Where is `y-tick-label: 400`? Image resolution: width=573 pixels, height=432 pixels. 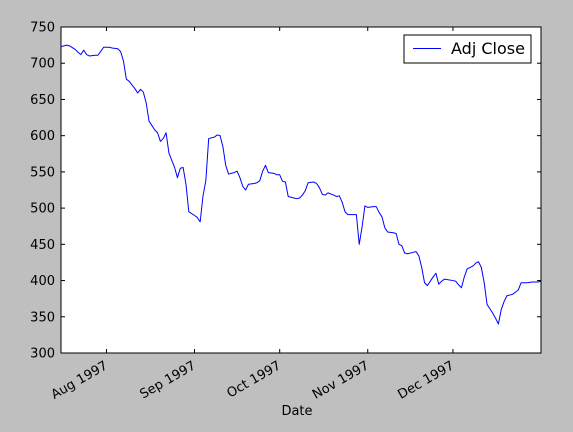 y-tick-label: 400 is located at coordinates (42, 281).